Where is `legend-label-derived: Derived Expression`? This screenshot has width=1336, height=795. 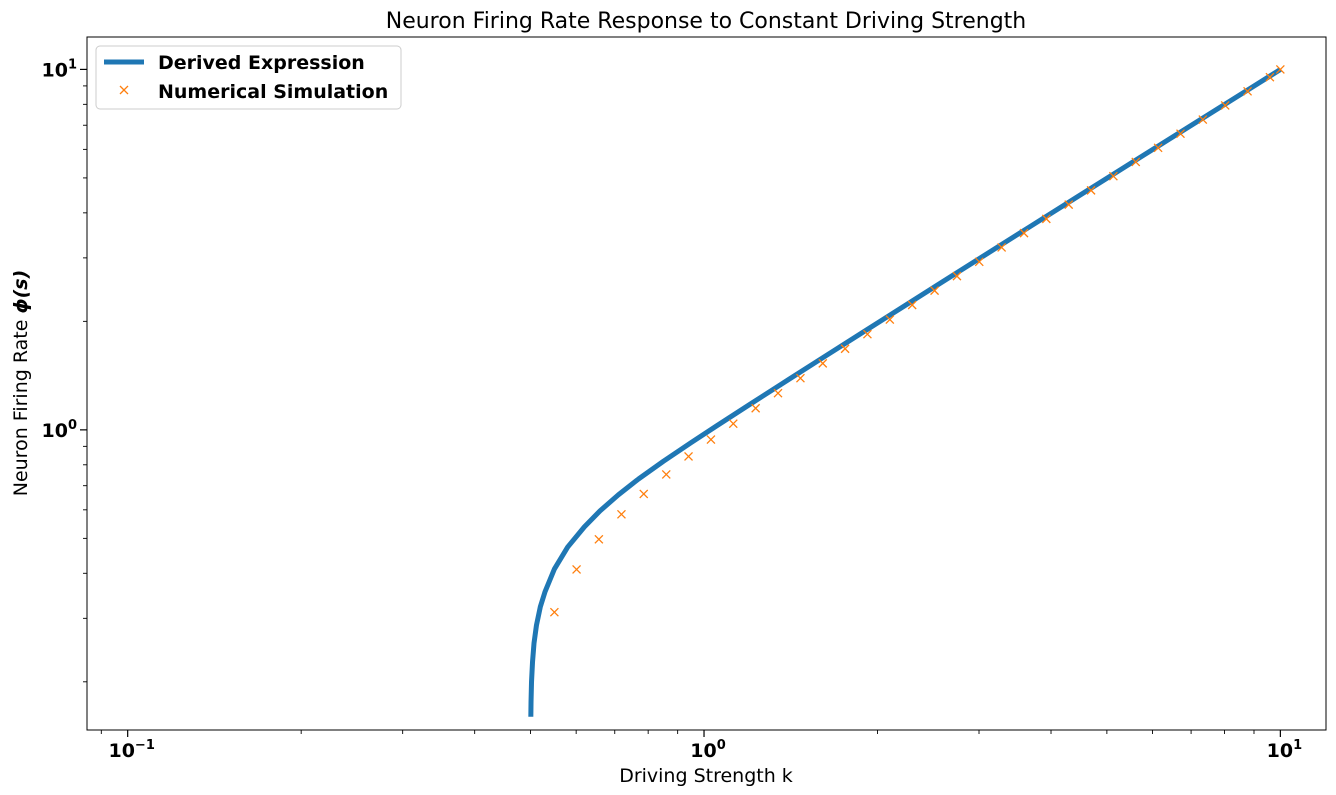 legend-label-derived: Derived Expression is located at coordinates (261, 63).